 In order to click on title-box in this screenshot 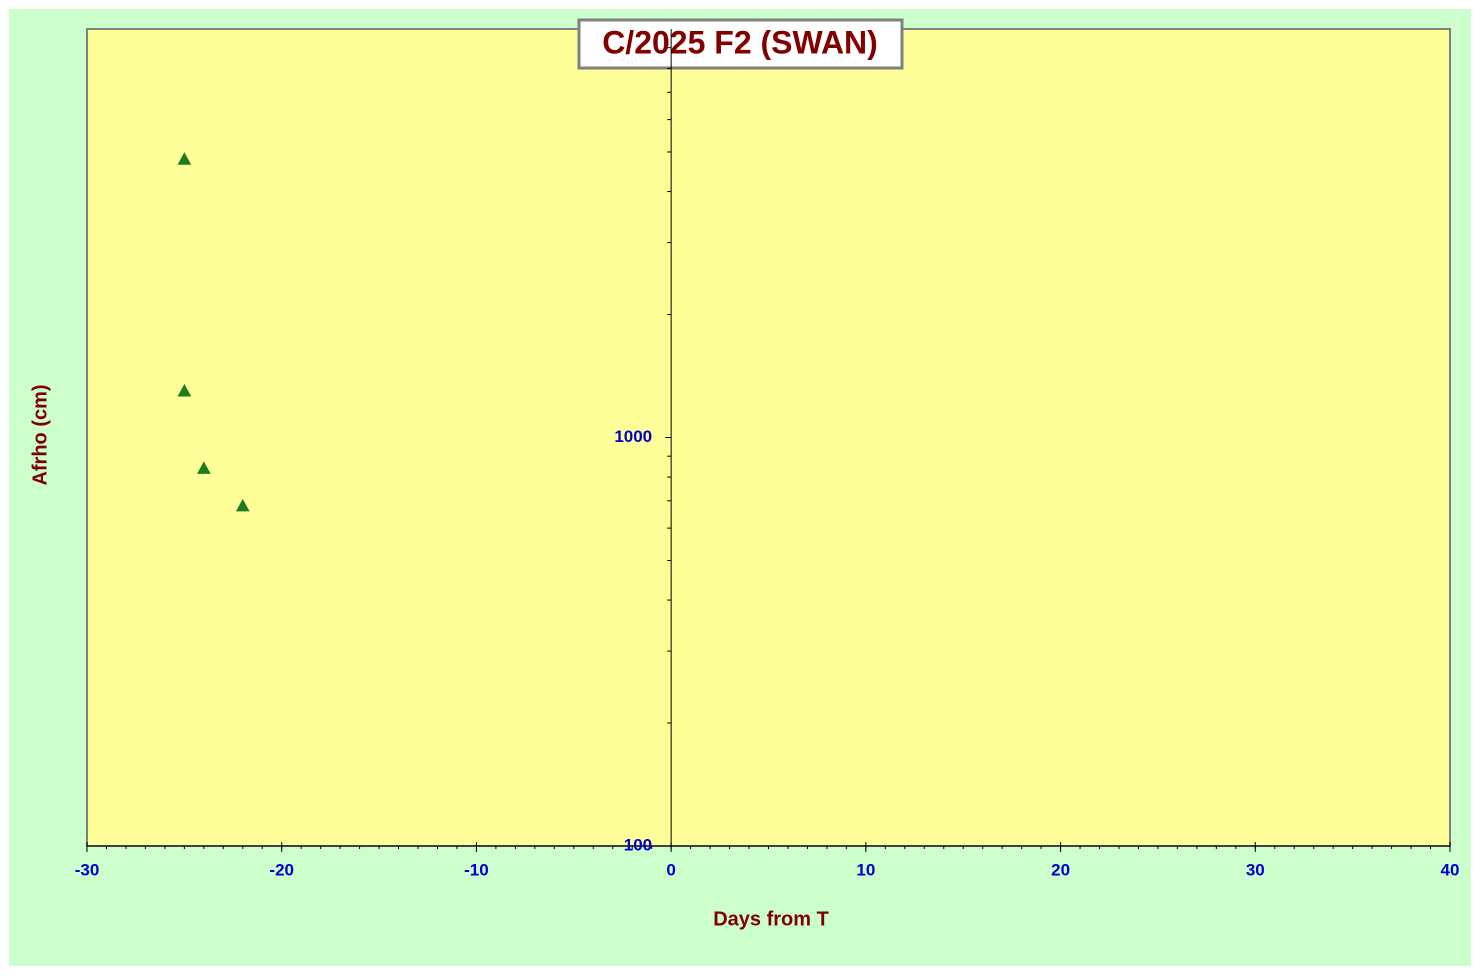, I will do `click(740, 44)`.